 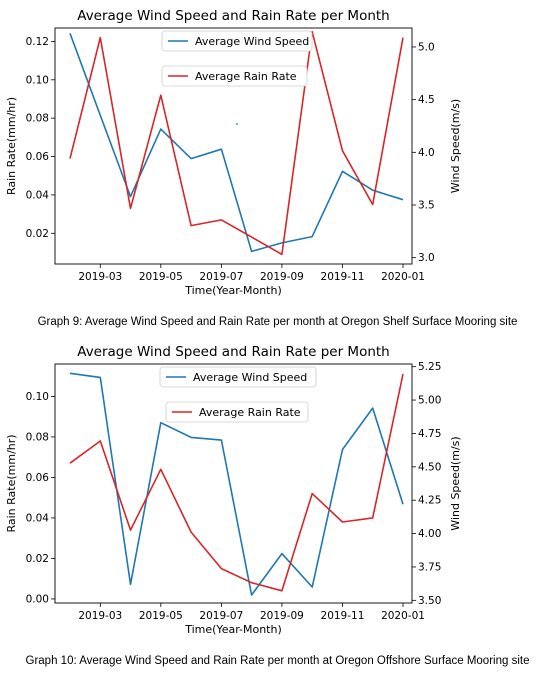 What do you see at coordinates (403, 616) in the screenshot?
I see `chart2-x-tick-label: 2020-01` at bounding box center [403, 616].